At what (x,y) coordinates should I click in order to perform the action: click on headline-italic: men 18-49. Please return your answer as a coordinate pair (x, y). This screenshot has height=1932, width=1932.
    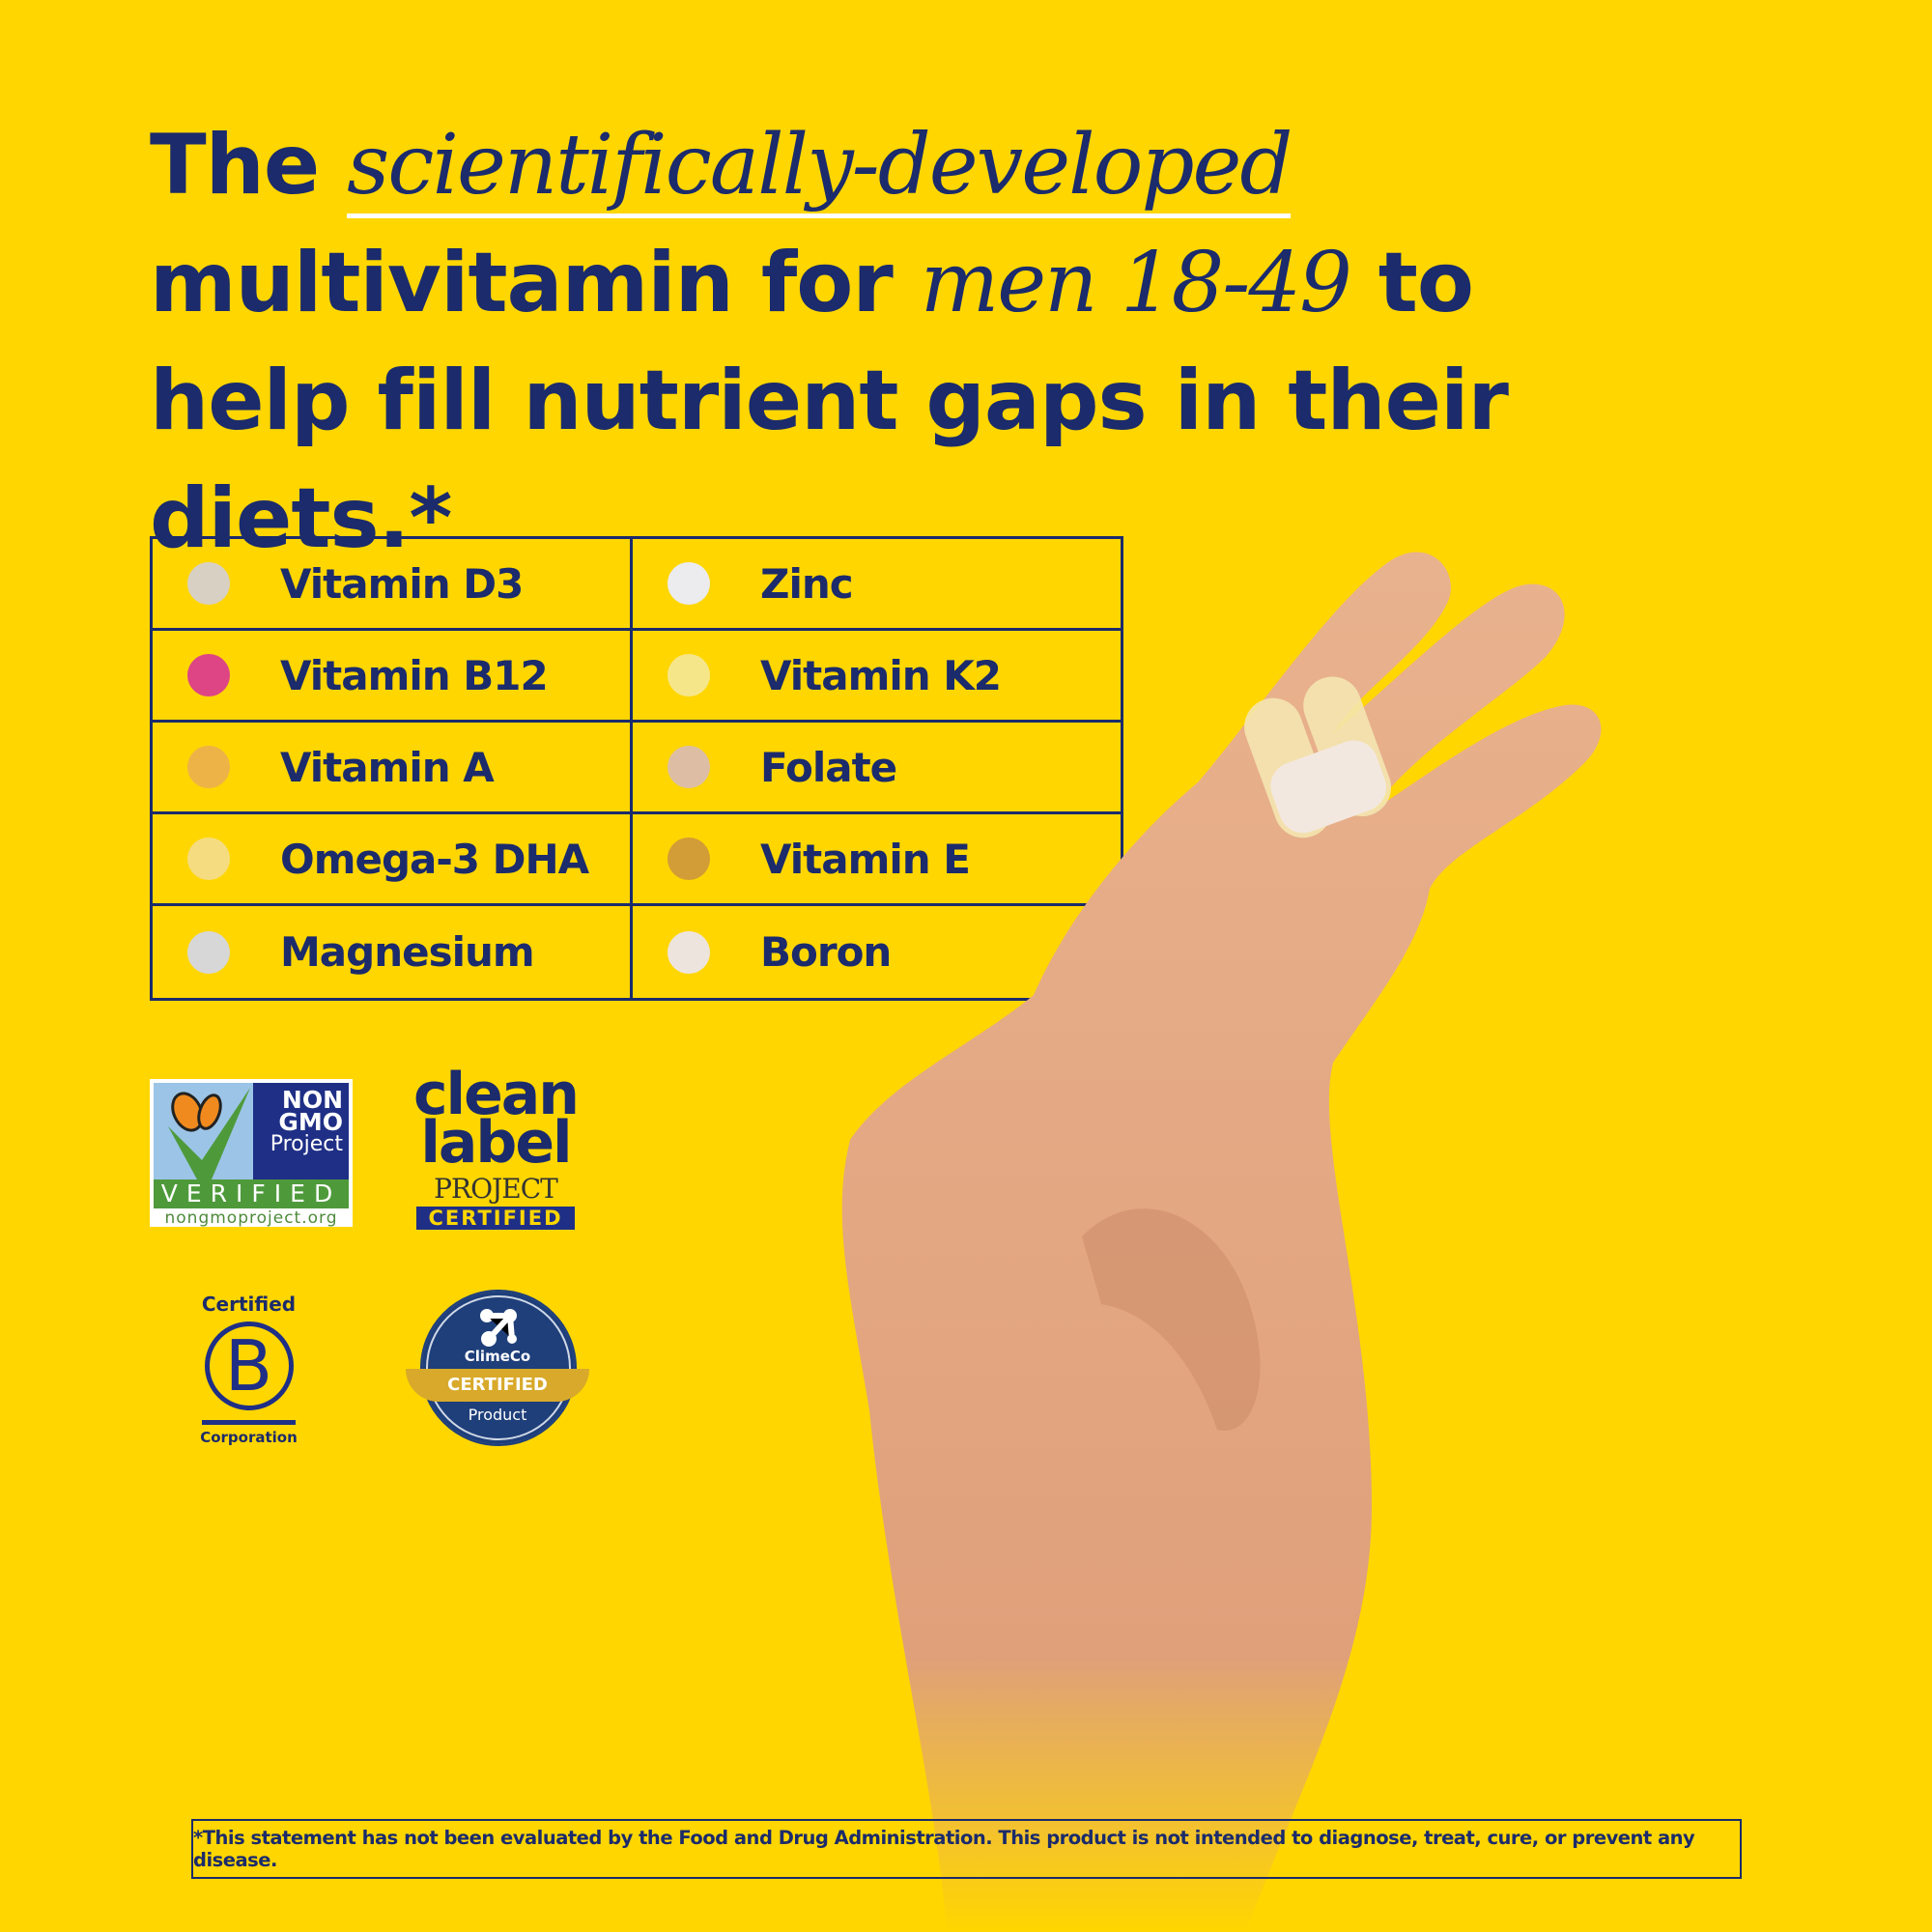
    Looking at the image, I should click on (1136, 283).